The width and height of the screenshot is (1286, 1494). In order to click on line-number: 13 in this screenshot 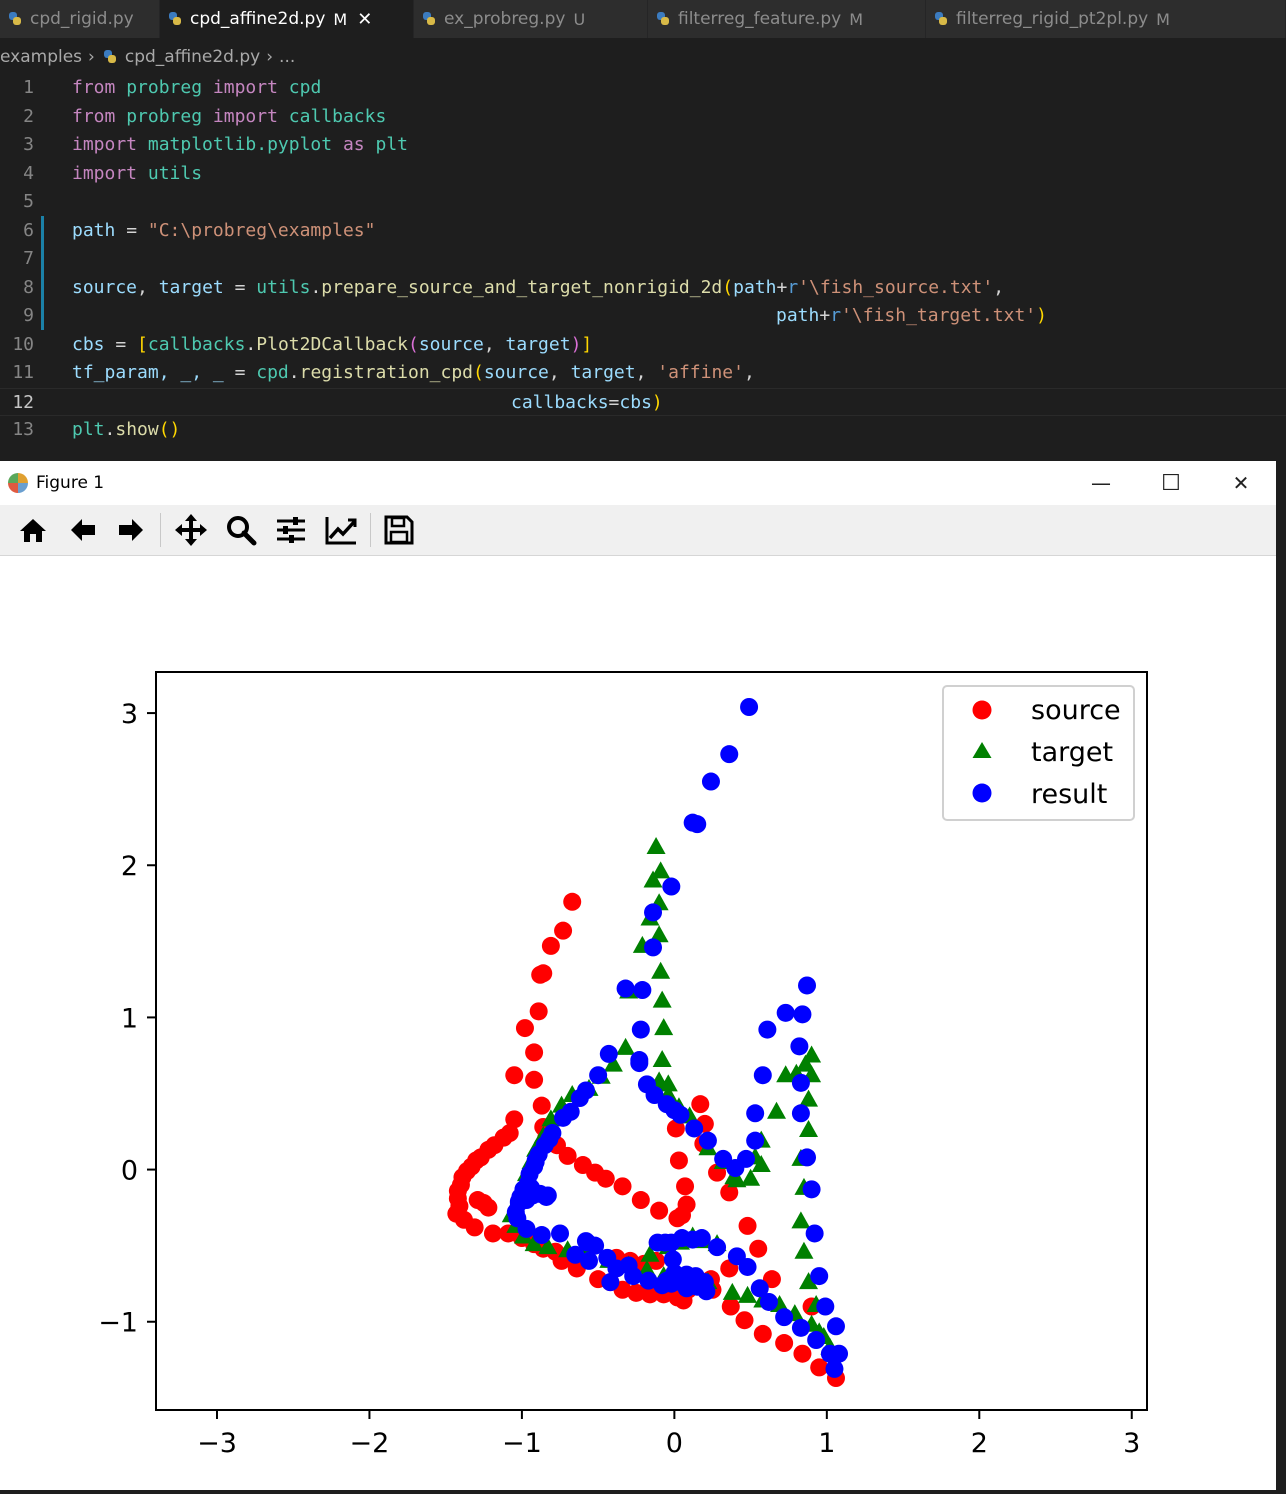, I will do `click(23, 429)`.